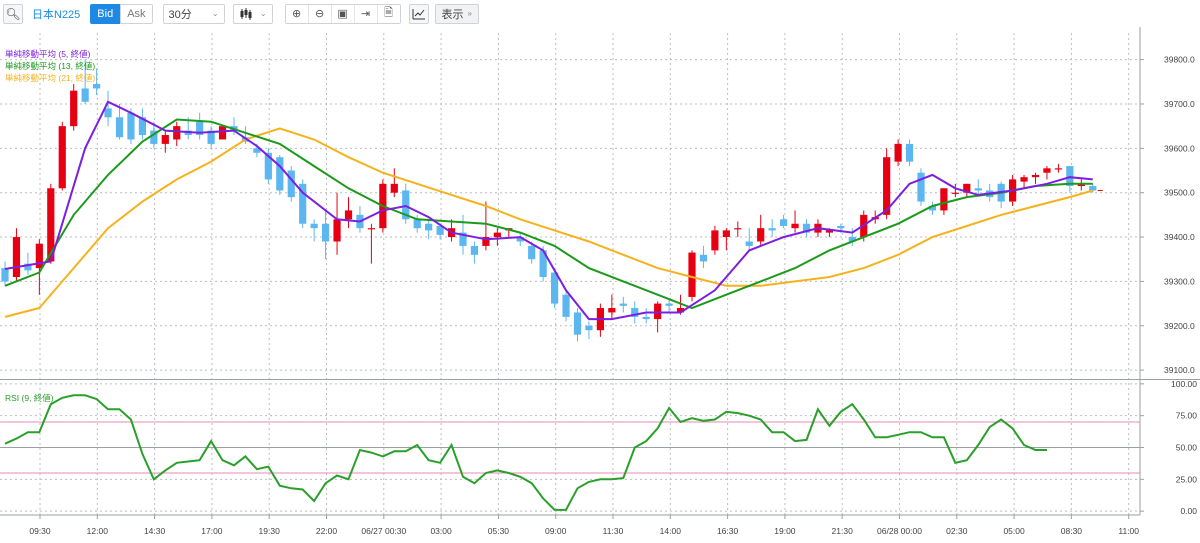 This screenshot has height=543, width=1200. Describe the element at coordinates (1179, 193) in the screenshot. I see `y-tick-label: 39500.0` at that location.